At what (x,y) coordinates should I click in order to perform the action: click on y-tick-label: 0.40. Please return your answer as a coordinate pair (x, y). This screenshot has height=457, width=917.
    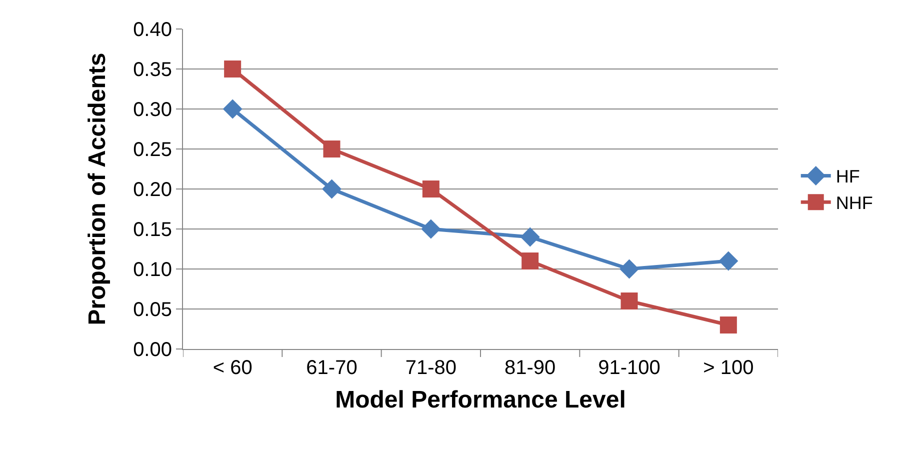
    Looking at the image, I should click on (152, 30).